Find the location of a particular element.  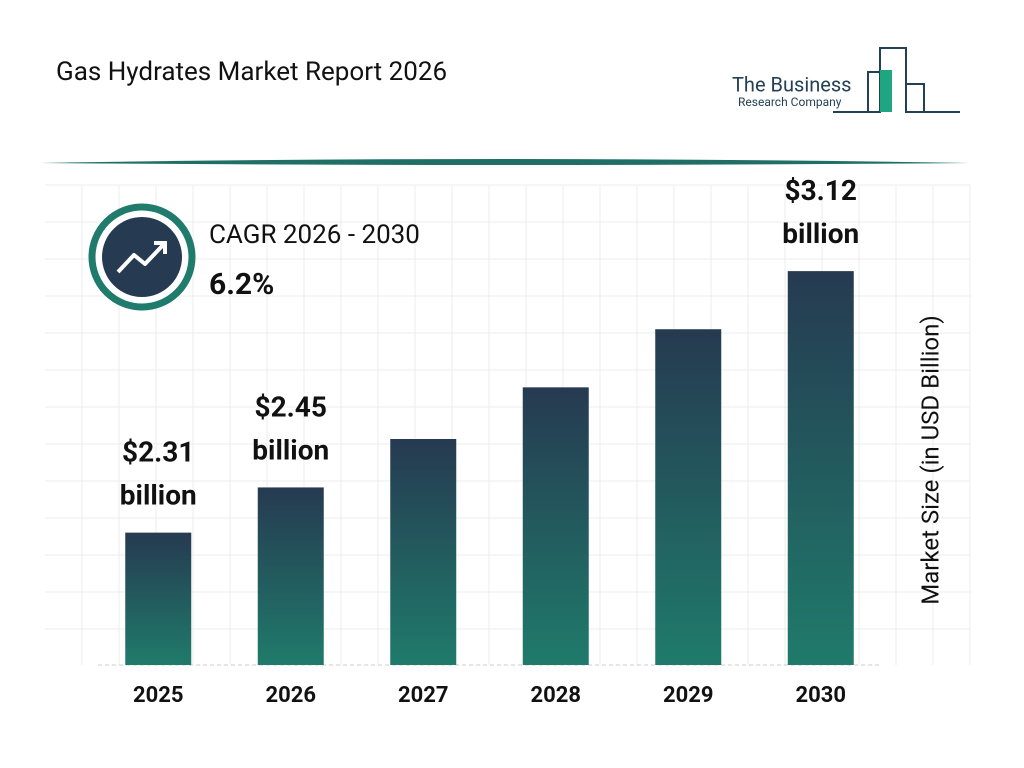

cagr-badge: CAGR 2026 - 2030 6.2% is located at coordinates (254, 257).